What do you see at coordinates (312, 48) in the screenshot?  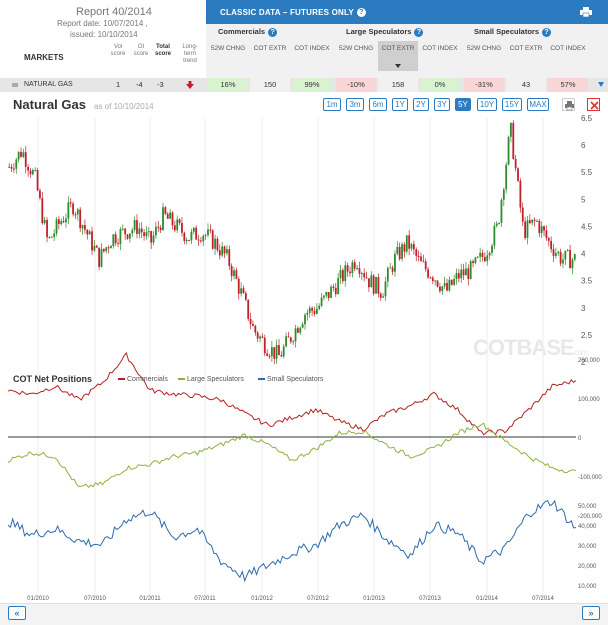 I see `col-comm-index: COT INDEX` at bounding box center [312, 48].